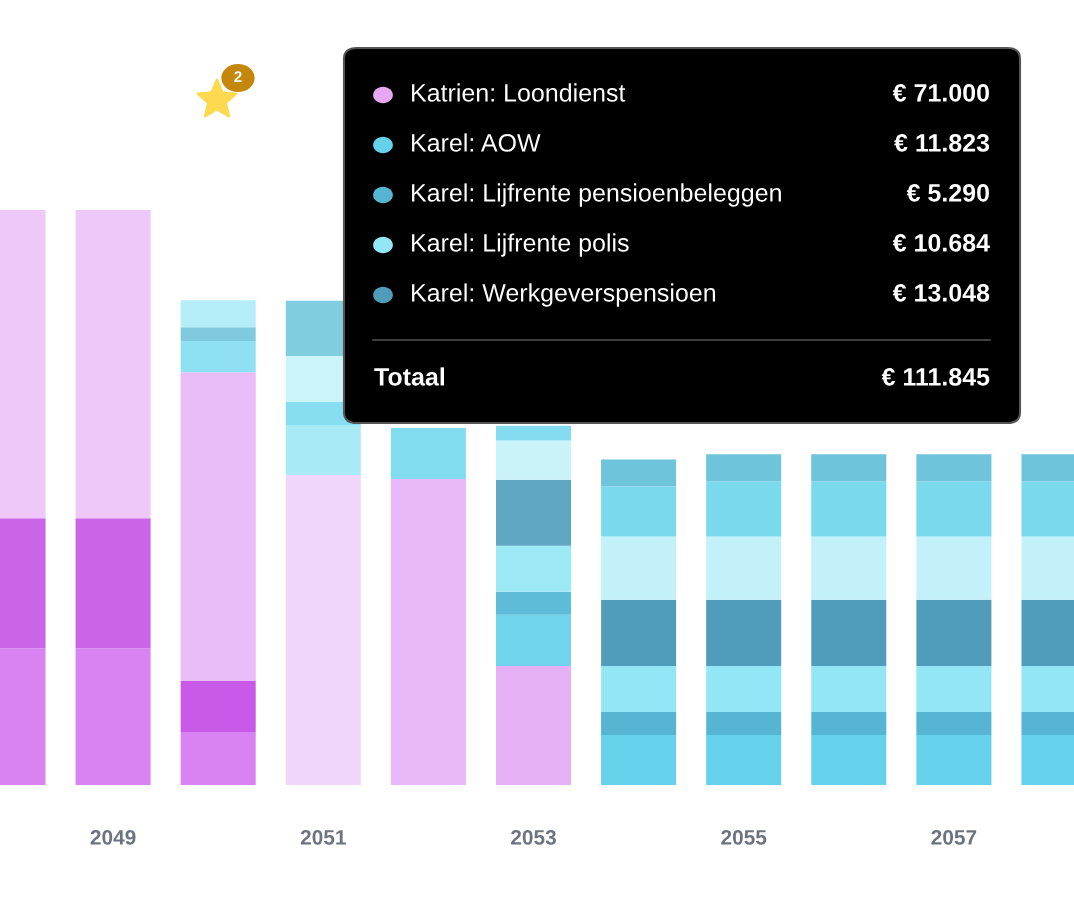  I want to click on x-tick-label: 2051, so click(323, 837).